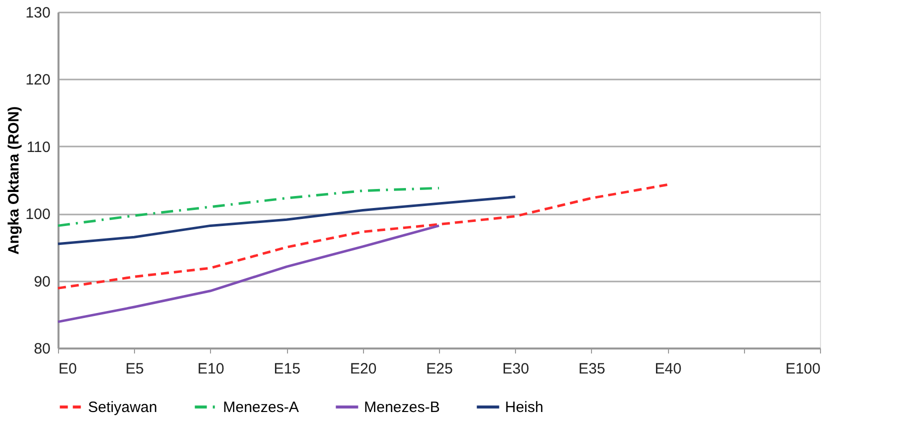  I want to click on x-tick-label: E100, so click(802, 369).